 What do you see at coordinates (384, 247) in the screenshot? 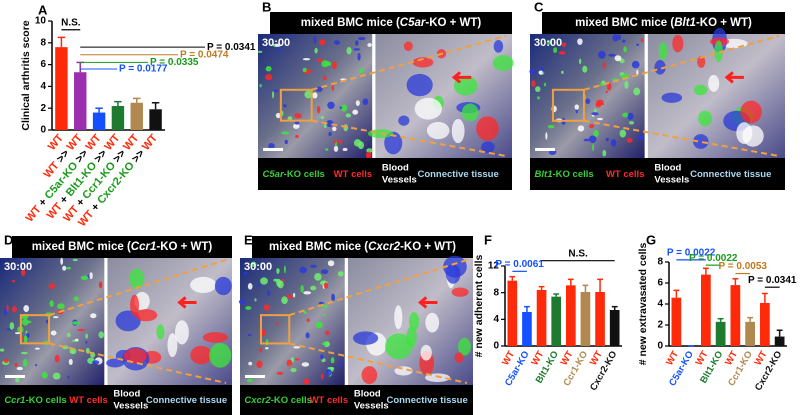
I see `panel-title-part: Cxcr2` at bounding box center [384, 247].